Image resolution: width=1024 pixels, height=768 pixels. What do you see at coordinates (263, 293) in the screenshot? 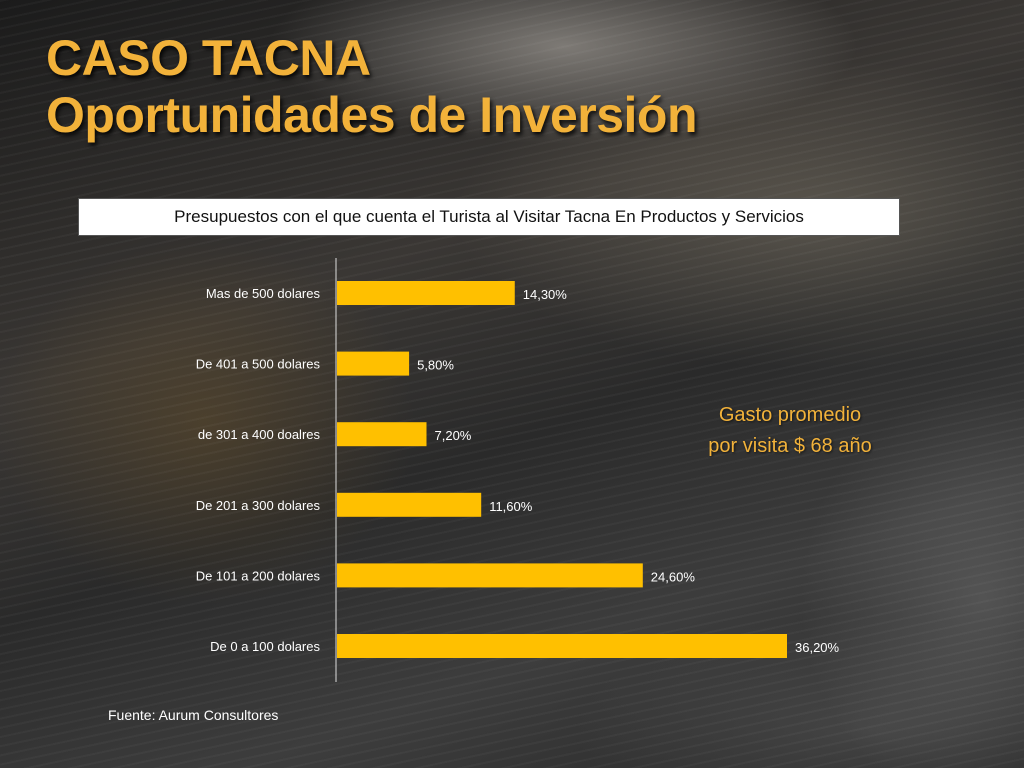
I see `category-label: Mas de 500 dolares` at bounding box center [263, 293].